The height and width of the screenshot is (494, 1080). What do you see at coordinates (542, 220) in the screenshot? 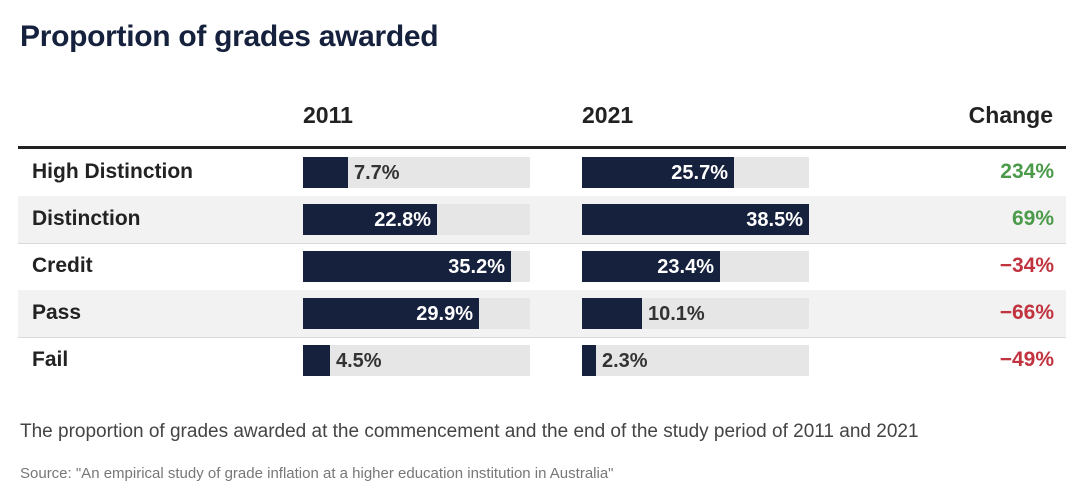
I see `table-row: Distinction 22.8% 38.5% 69%` at bounding box center [542, 220].